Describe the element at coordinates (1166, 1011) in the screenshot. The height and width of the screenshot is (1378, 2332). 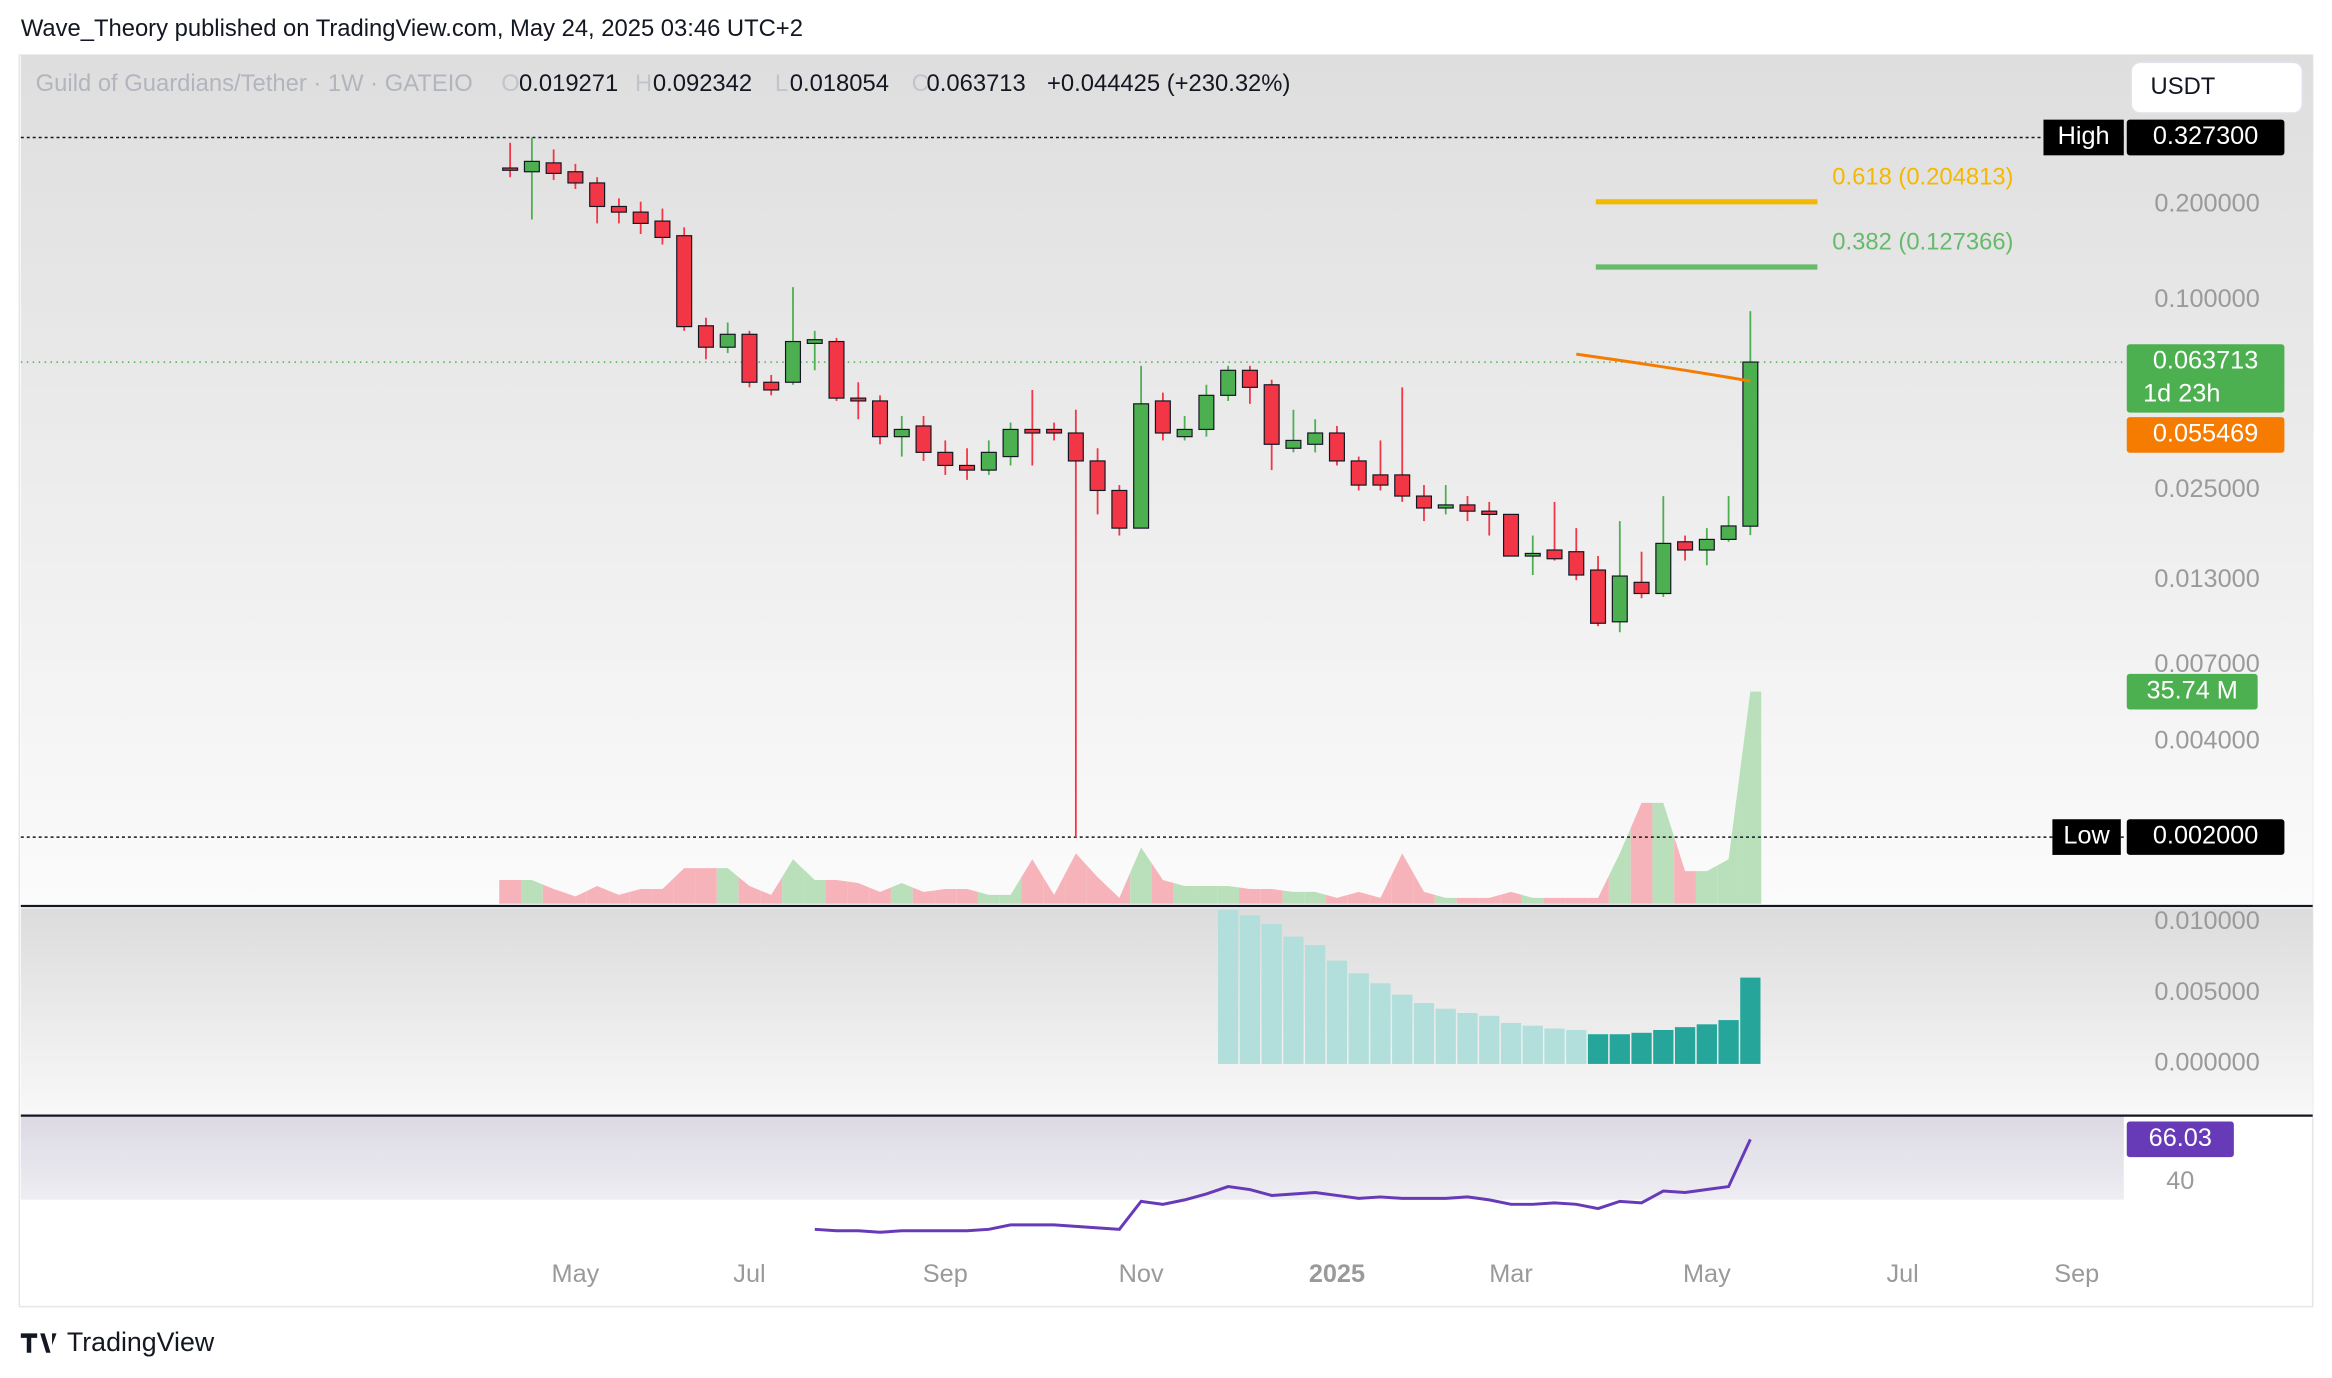
I see `indicator-pane` at that location.